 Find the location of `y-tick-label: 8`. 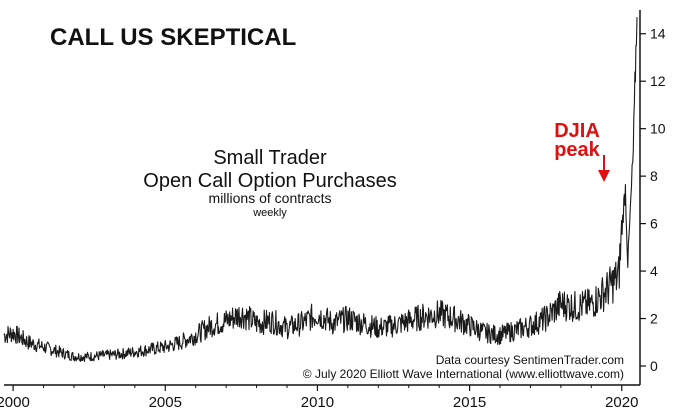

y-tick-label: 8 is located at coordinates (654, 176).